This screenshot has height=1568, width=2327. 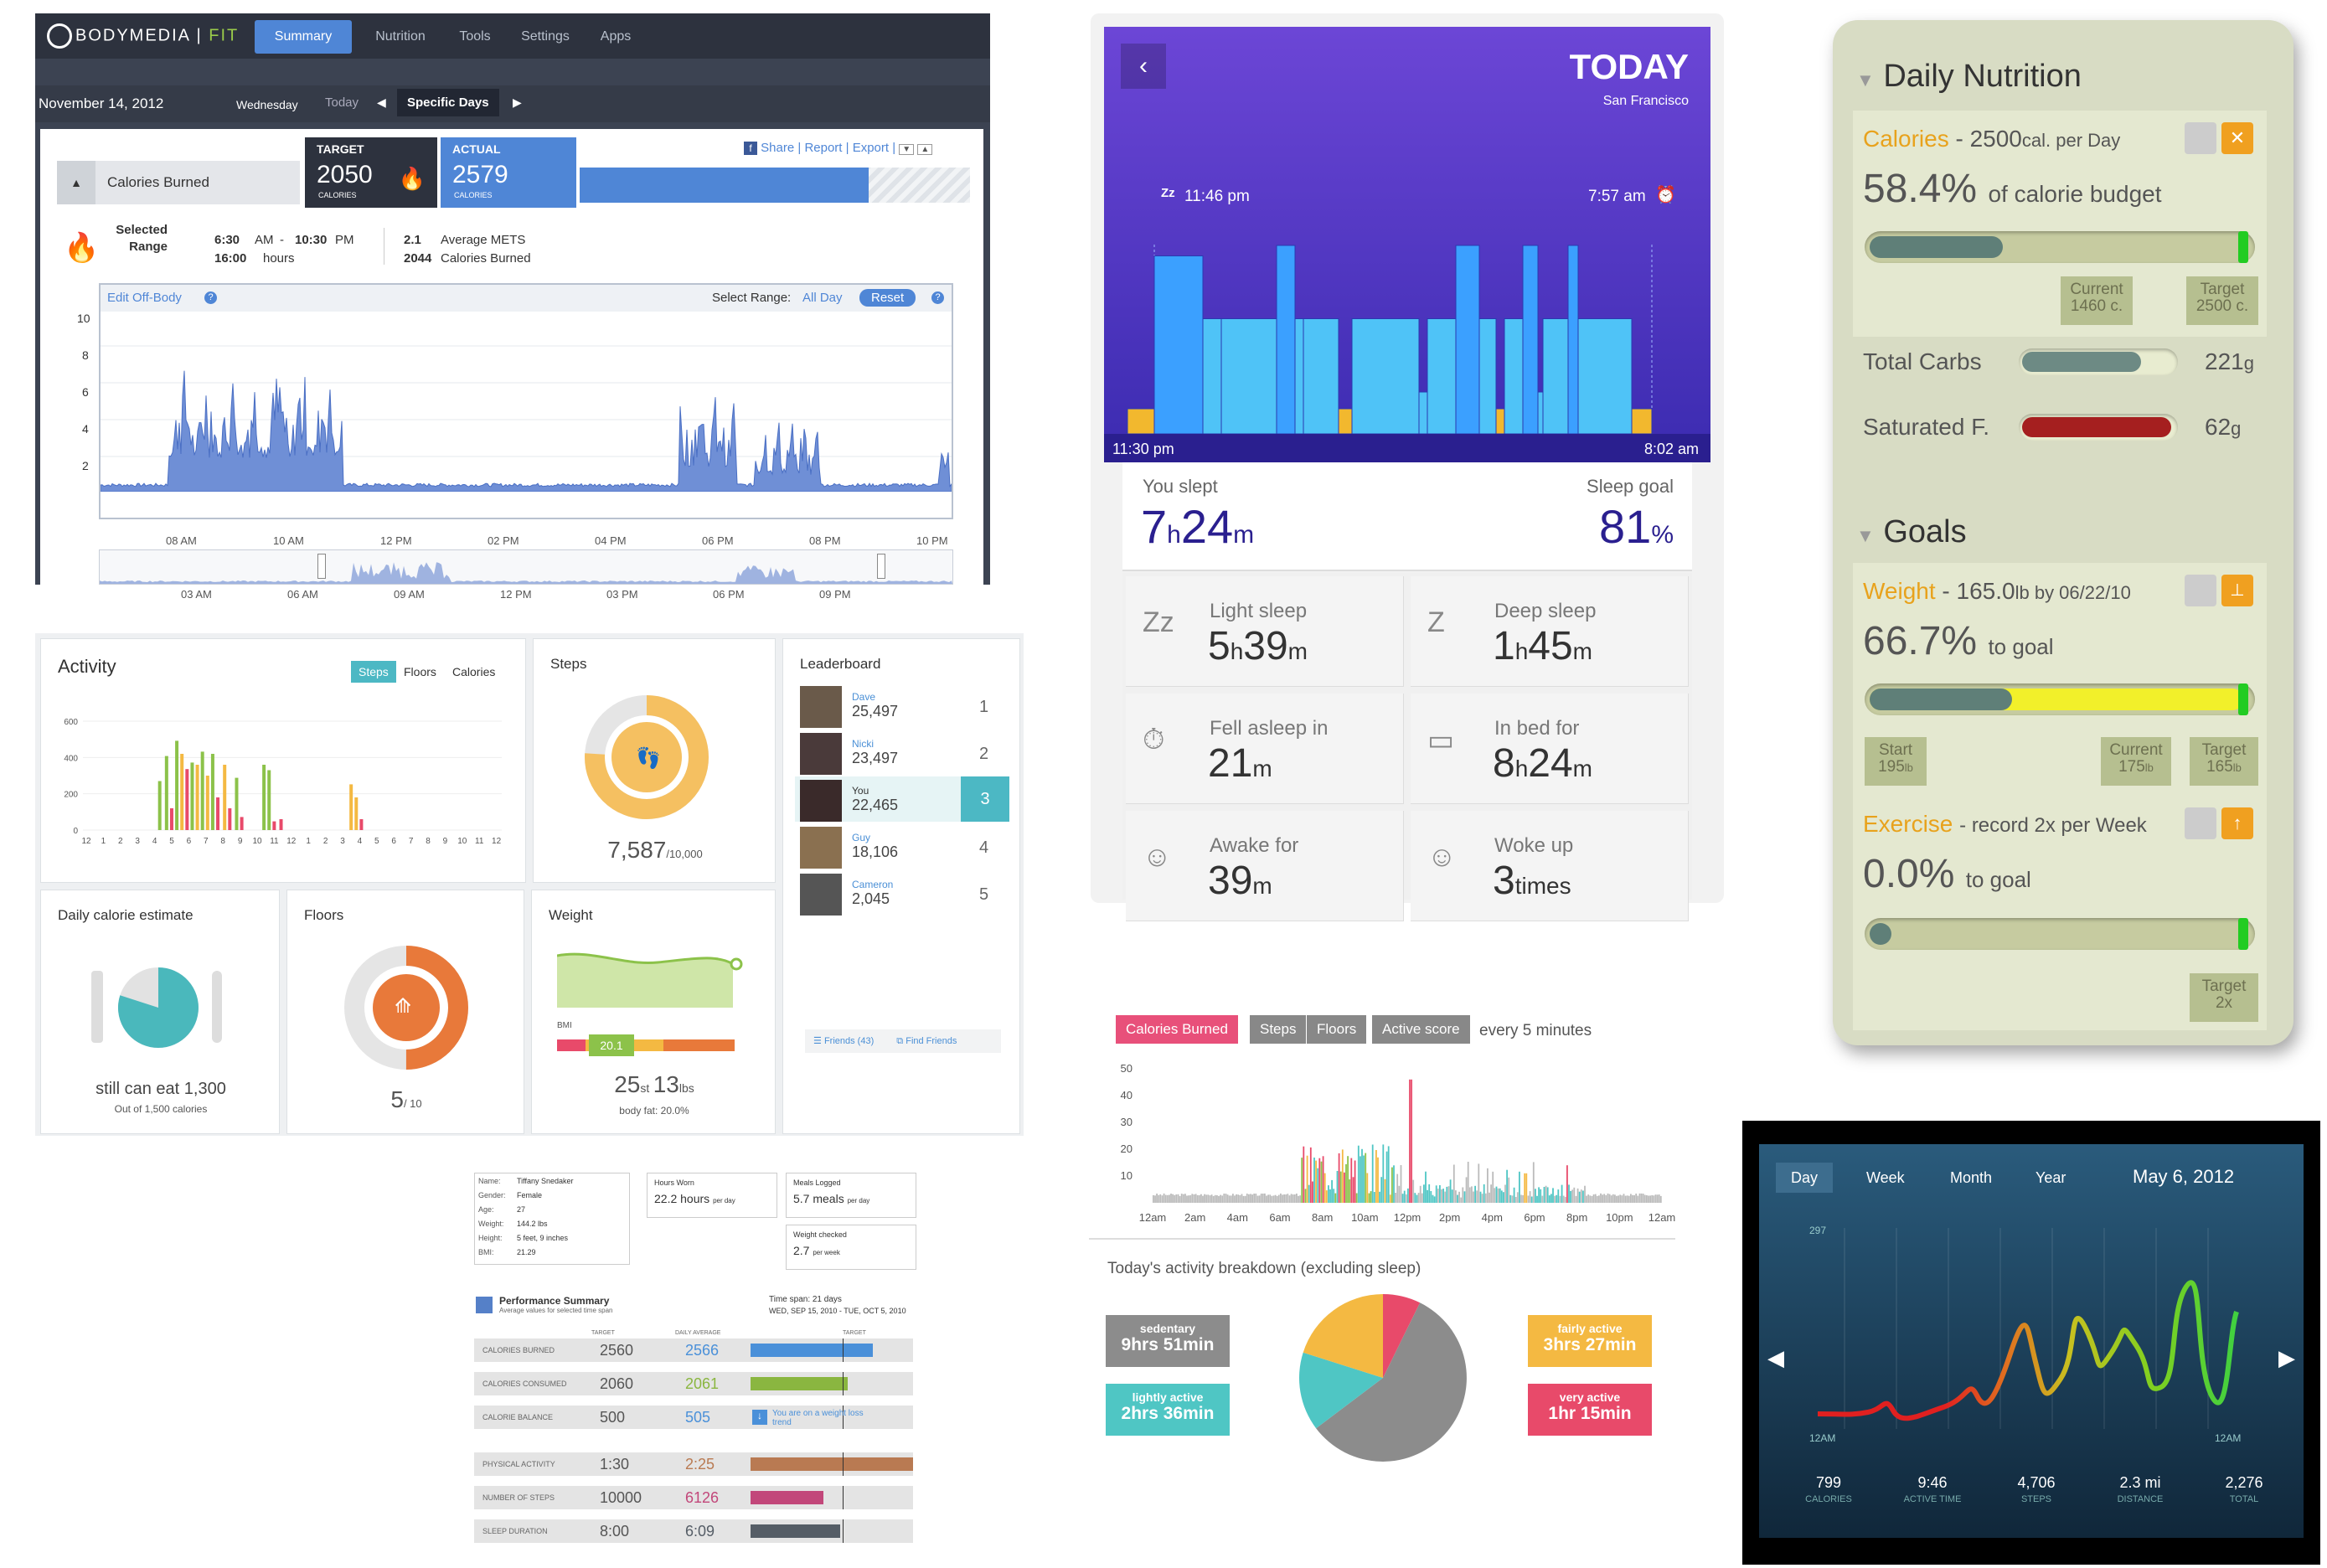 I want to click on find-friends-link: Find Friends, so click(x=931, y=1041).